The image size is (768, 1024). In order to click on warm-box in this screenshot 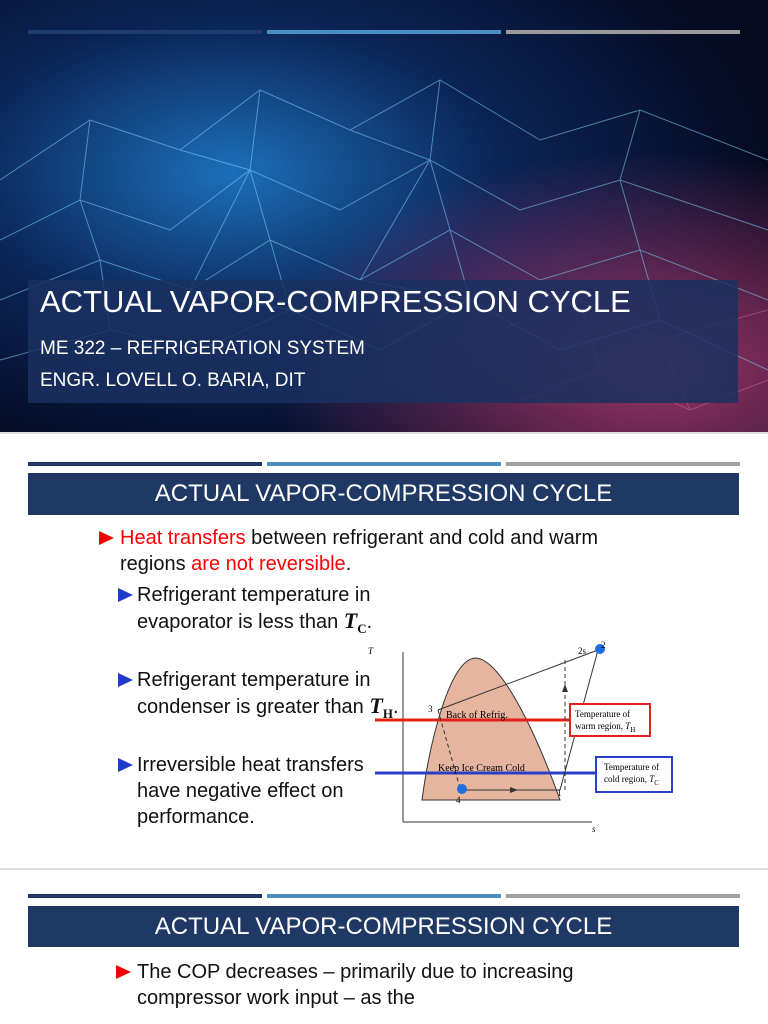, I will do `click(610, 720)`.